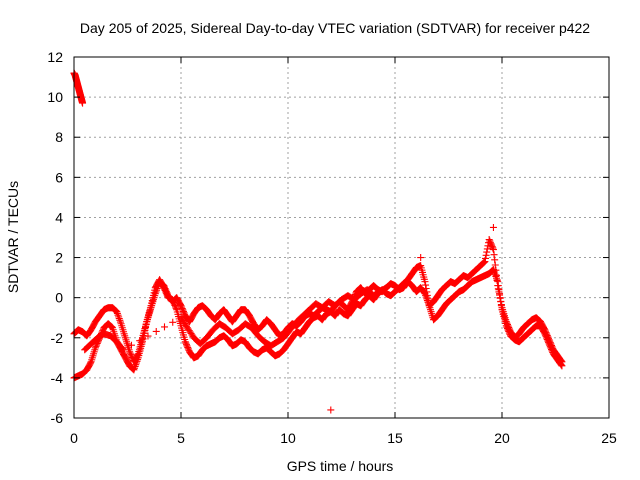 The width and height of the screenshot is (640, 480). Describe the element at coordinates (59, 177) in the screenshot. I see `y-tick-label: 6` at that location.